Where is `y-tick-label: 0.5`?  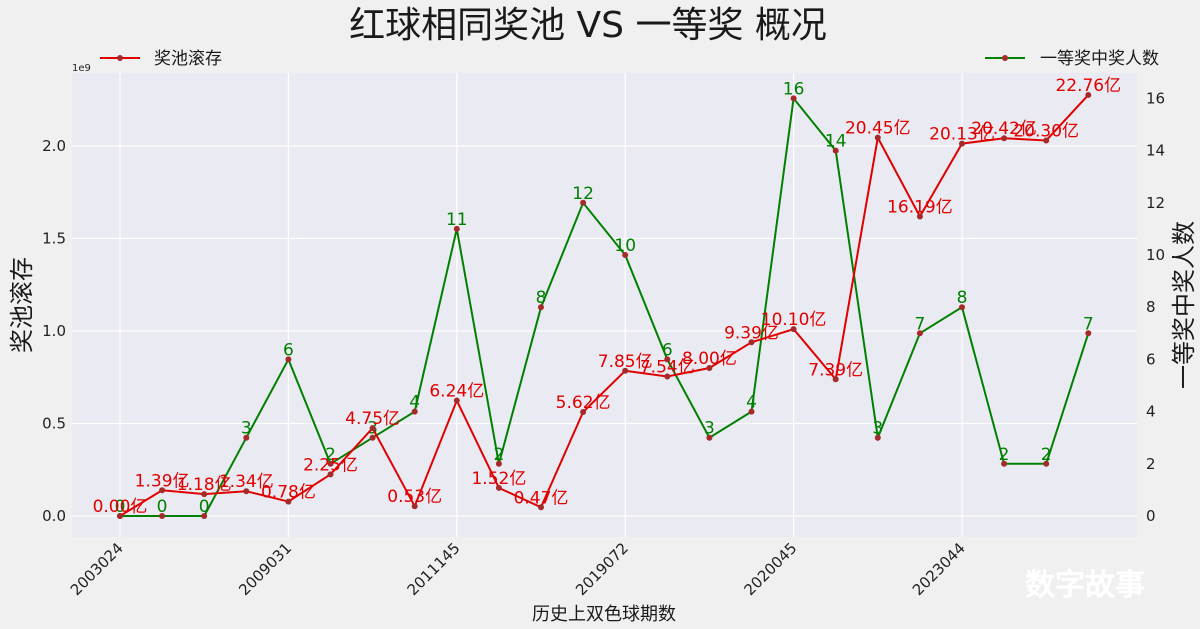
y-tick-label: 0.5 is located at coordinates (54, 424).